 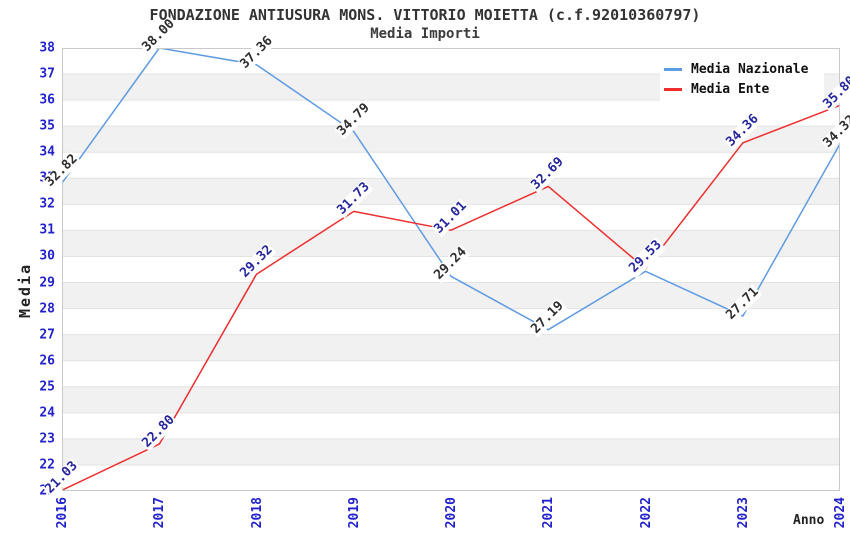 I want to click on x-tick-label: 2020, so click(x=451, y=513).